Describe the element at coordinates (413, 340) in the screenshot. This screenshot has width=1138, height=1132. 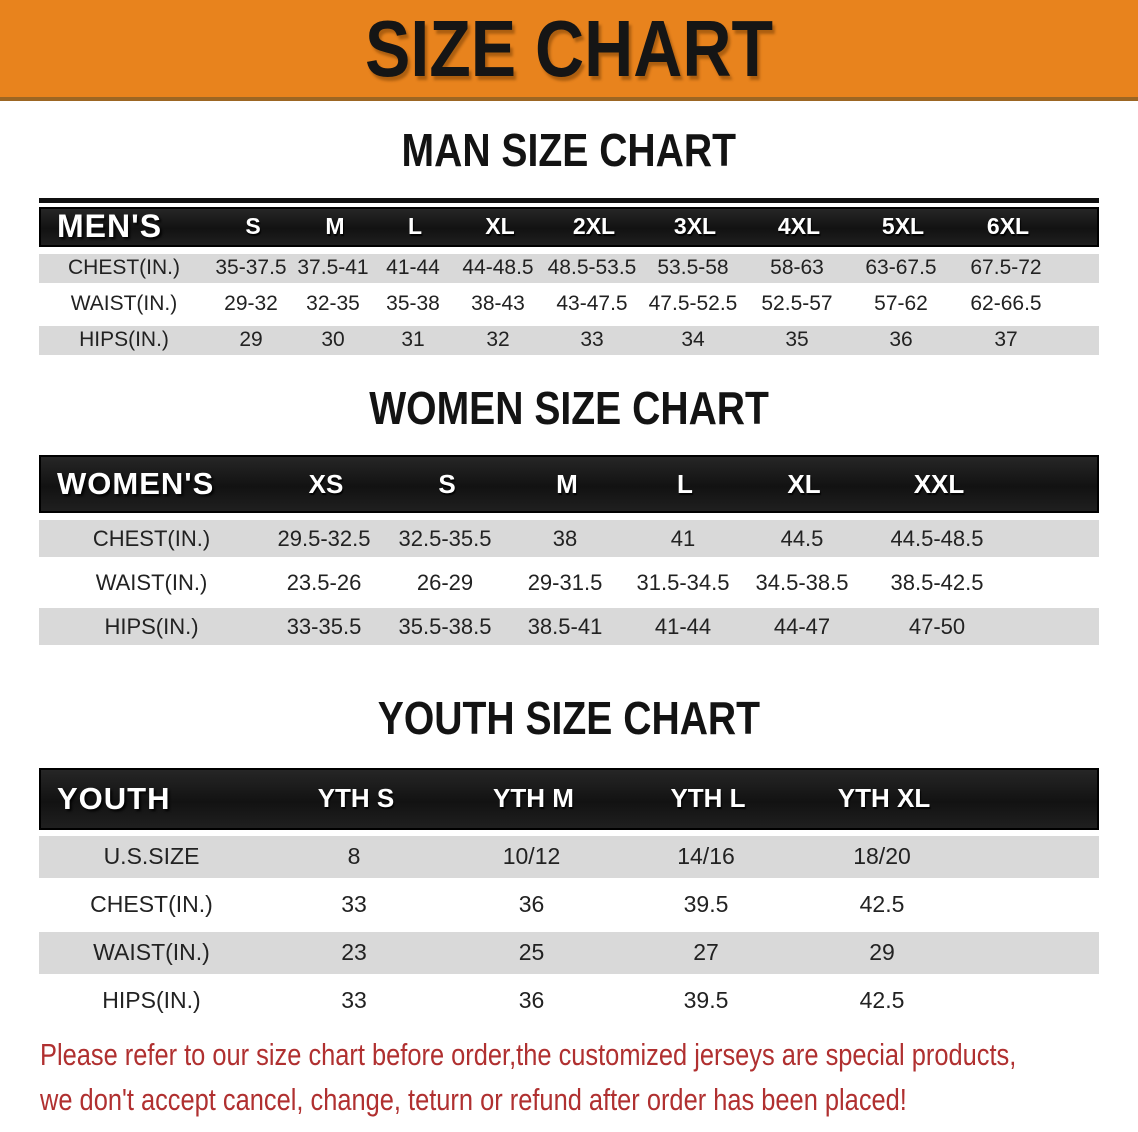
I see `table-cell: 31` at that location.